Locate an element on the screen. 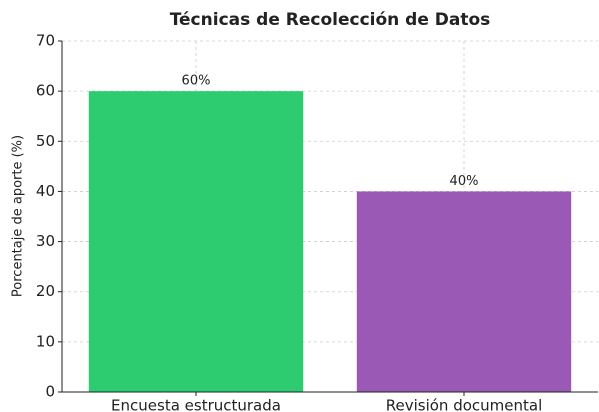 This screenshot has width=599, height=412. value-label: 40% is located at coordinates (464, 181).